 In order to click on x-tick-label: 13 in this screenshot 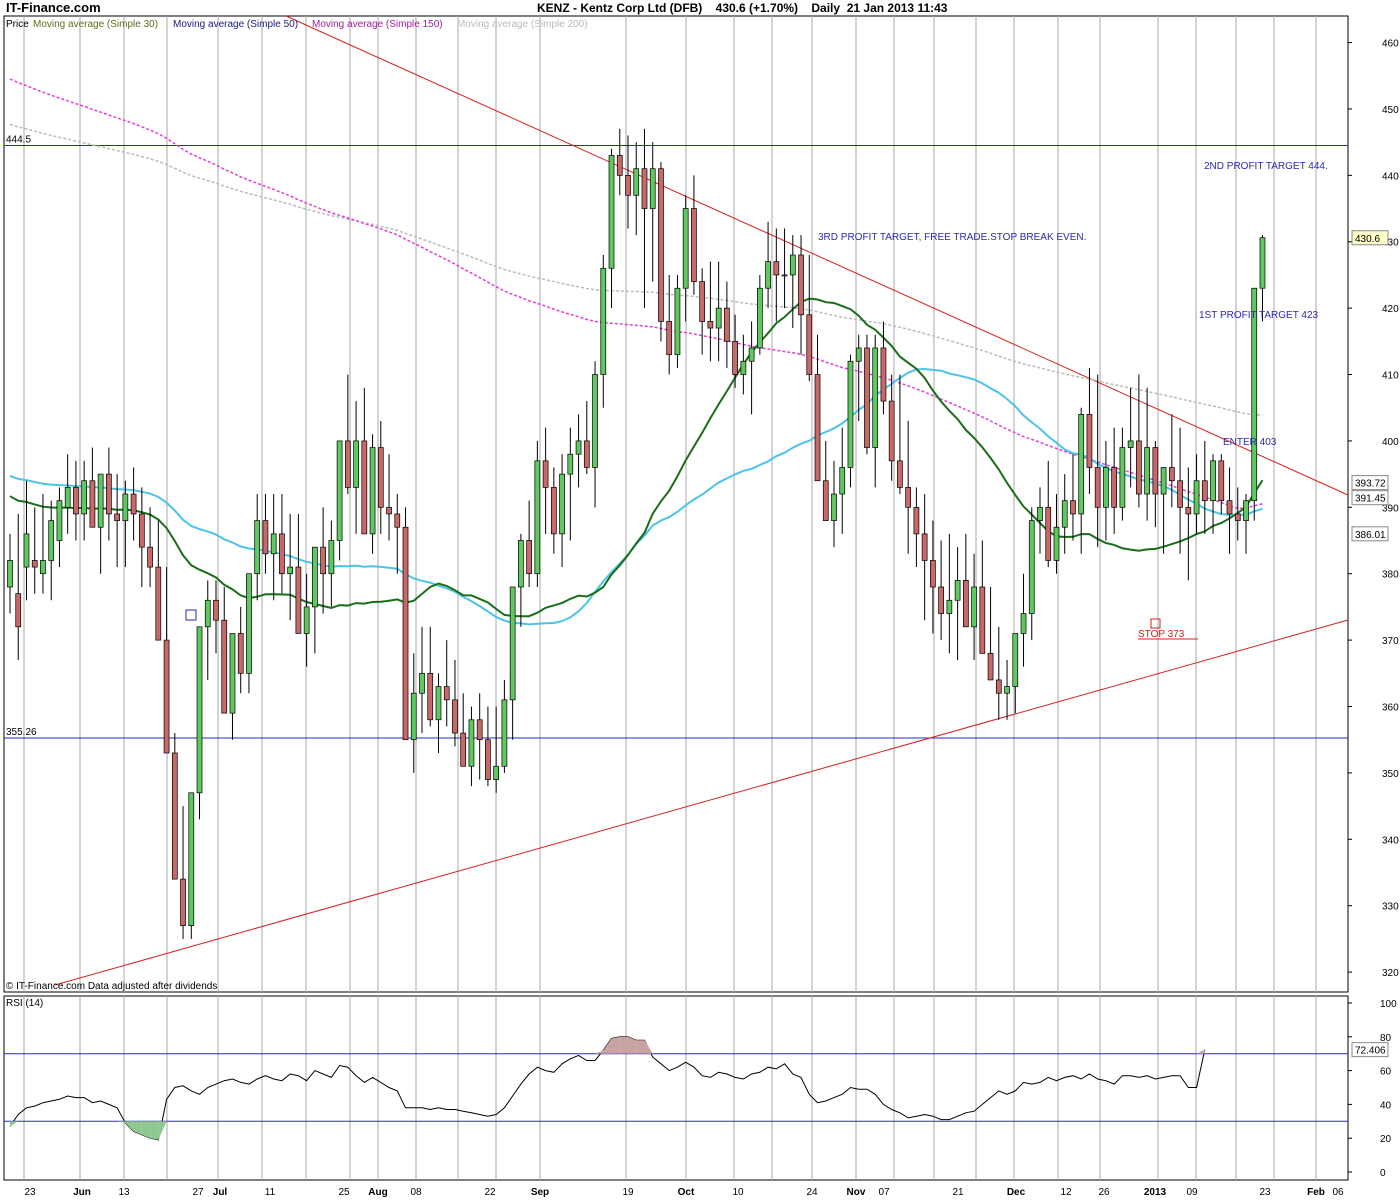, I will do `click(124, 1192)`.